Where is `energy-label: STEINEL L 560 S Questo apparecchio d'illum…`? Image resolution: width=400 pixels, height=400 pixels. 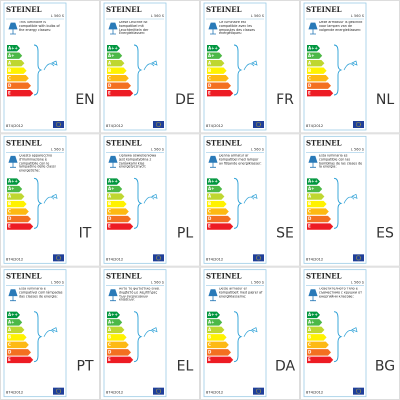 energy-label: STEINEL L 560 S Questo apparecchio d'illum… is located at coordinates (50, 200).